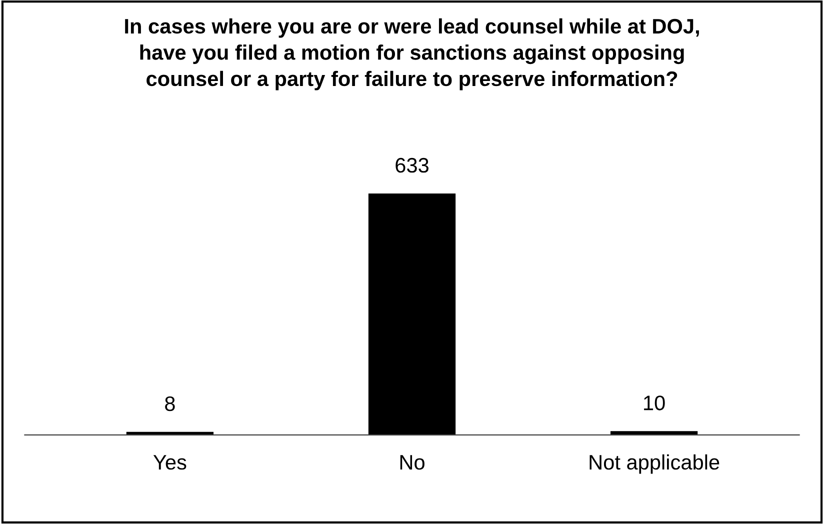 This screenshot has width=824, height=524. What do you see at coordinates (654, 403) in the screenshot?
I see `data-label: 10` at bounding box center [654, 403].